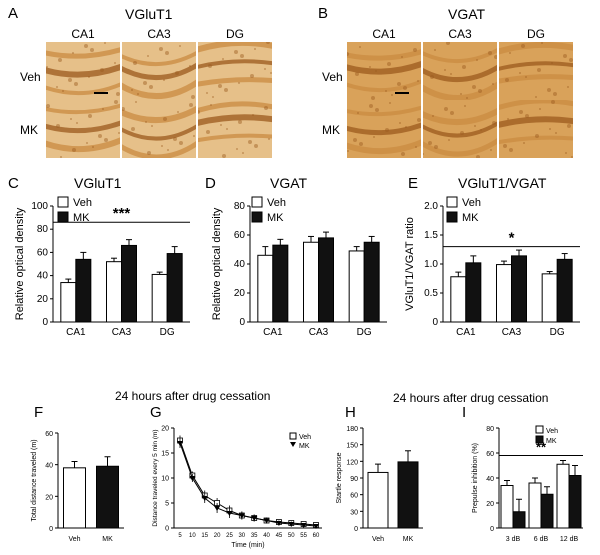 The image size is (600, 555). I want to click on x-tick-label: 3 dB, so click(513, 539).